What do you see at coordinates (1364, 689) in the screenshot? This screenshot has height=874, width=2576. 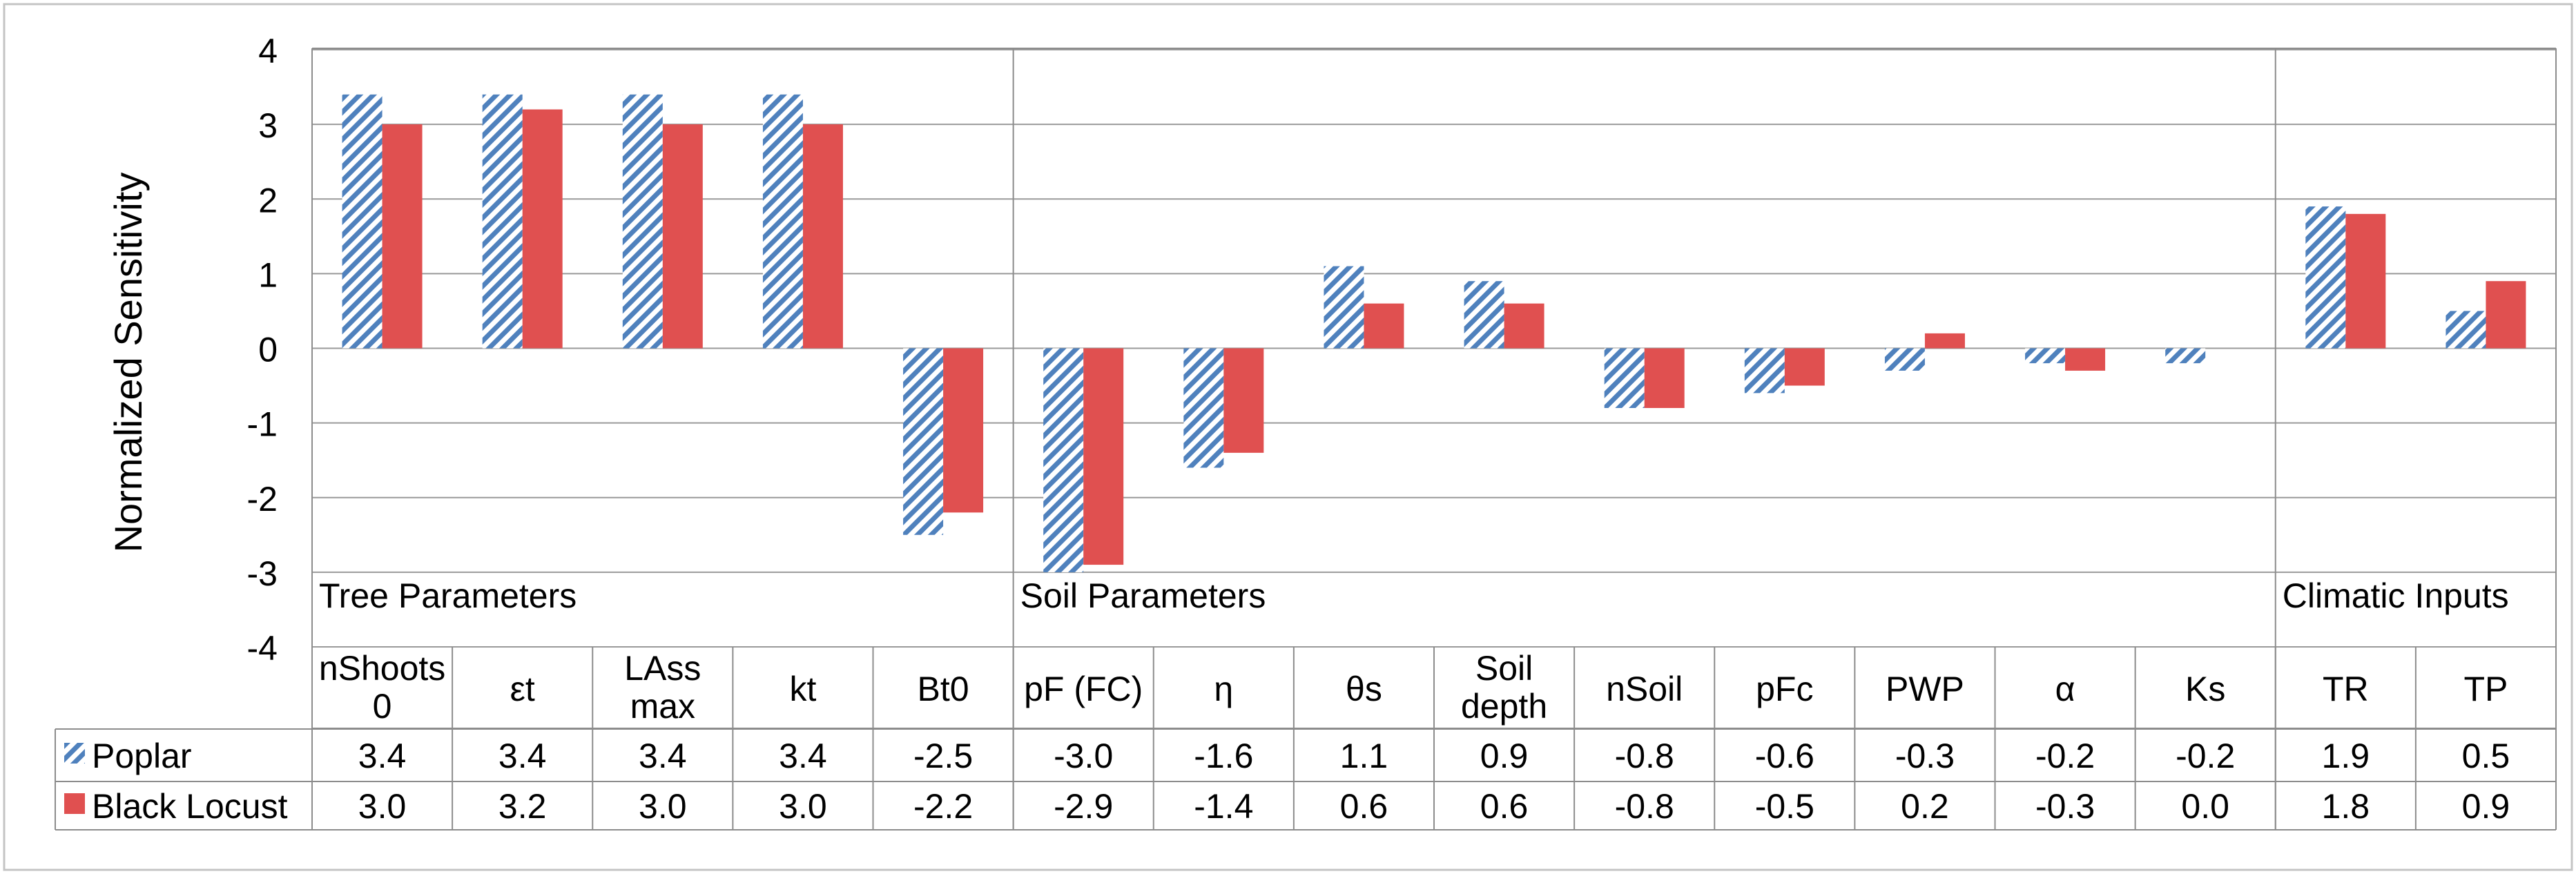 I see `category-label: θs` at bounding box center [1364, 689].